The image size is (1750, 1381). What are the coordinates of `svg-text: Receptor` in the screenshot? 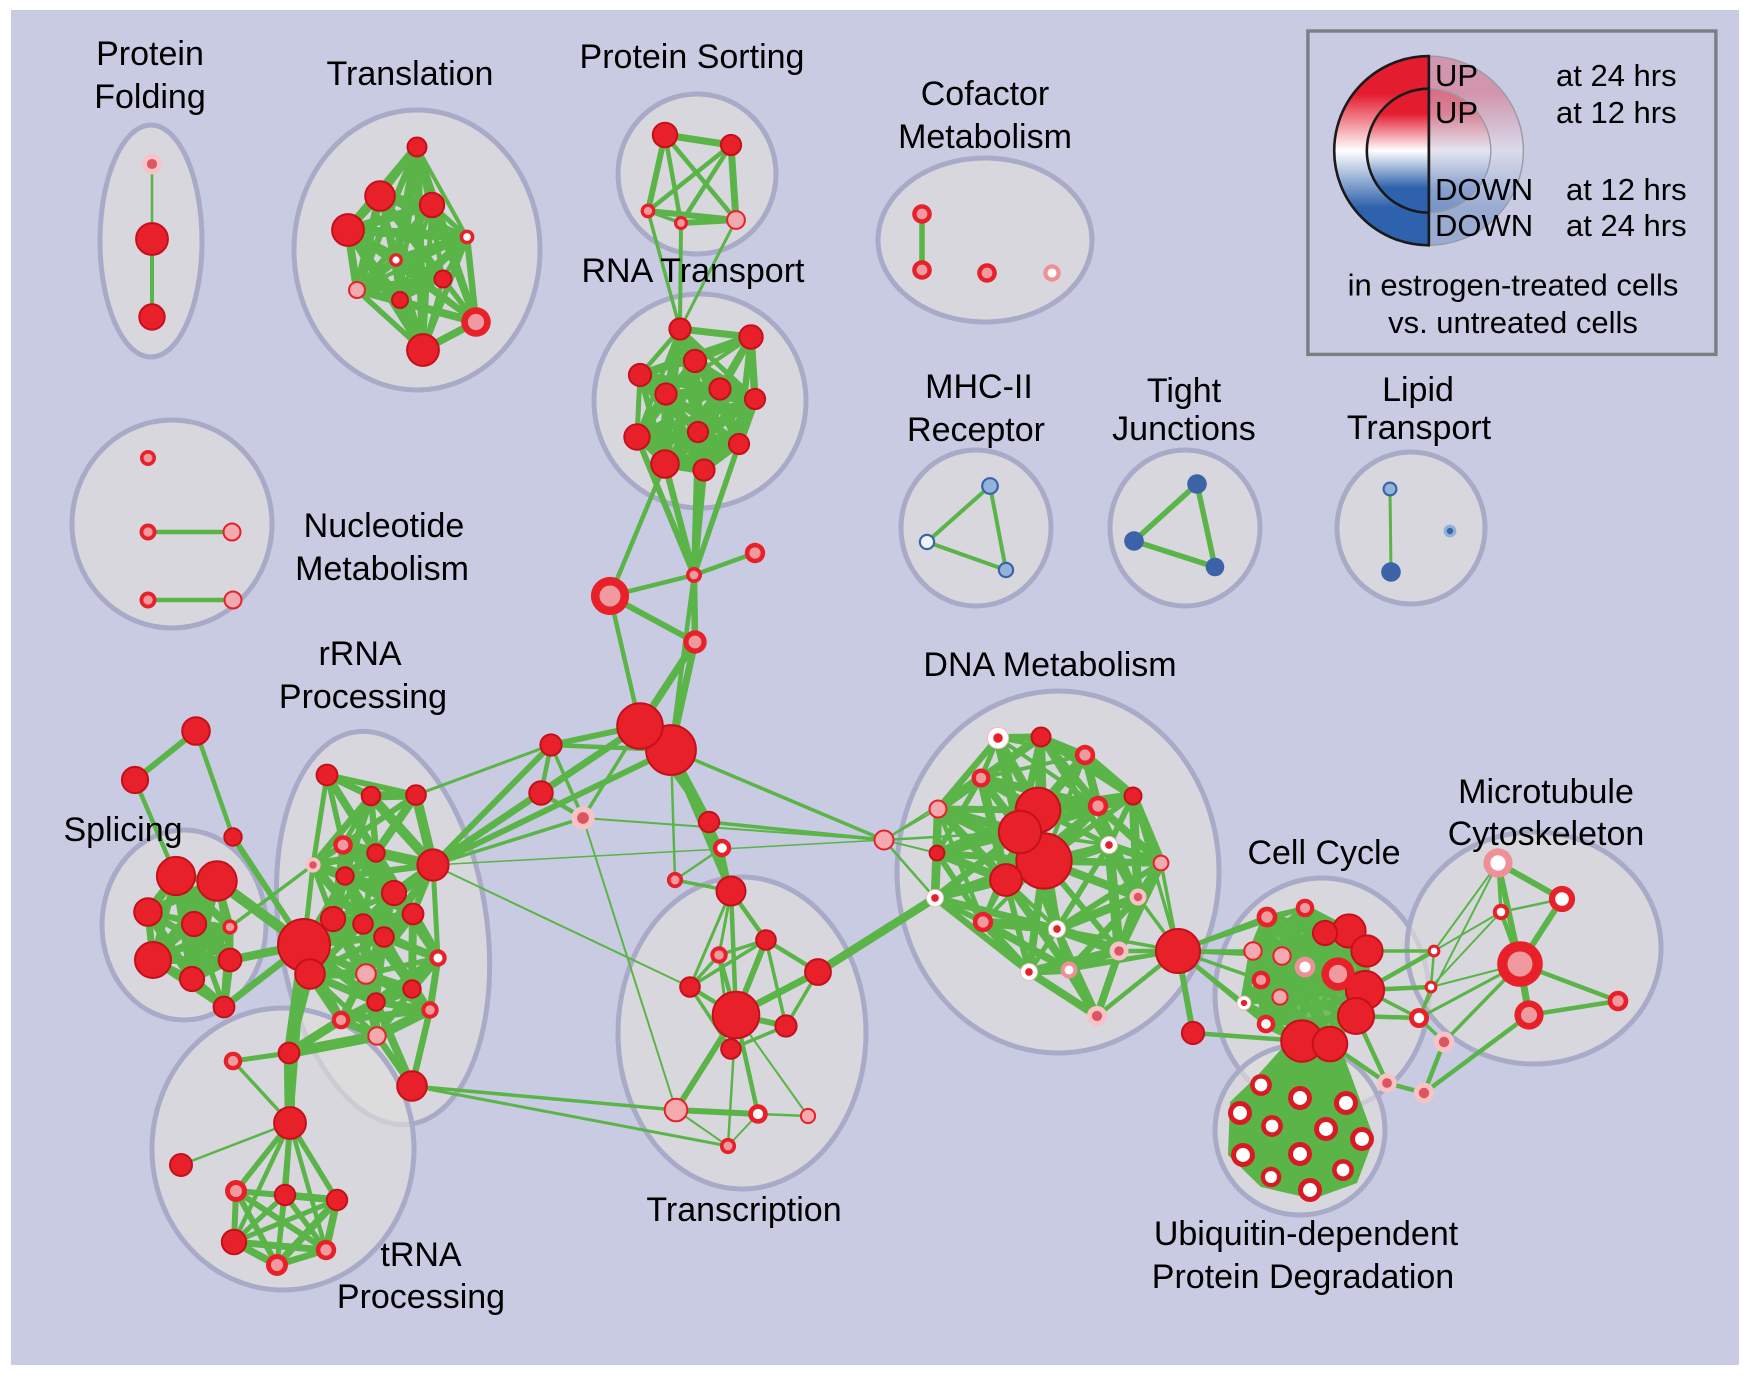 It's located at (976, 430).